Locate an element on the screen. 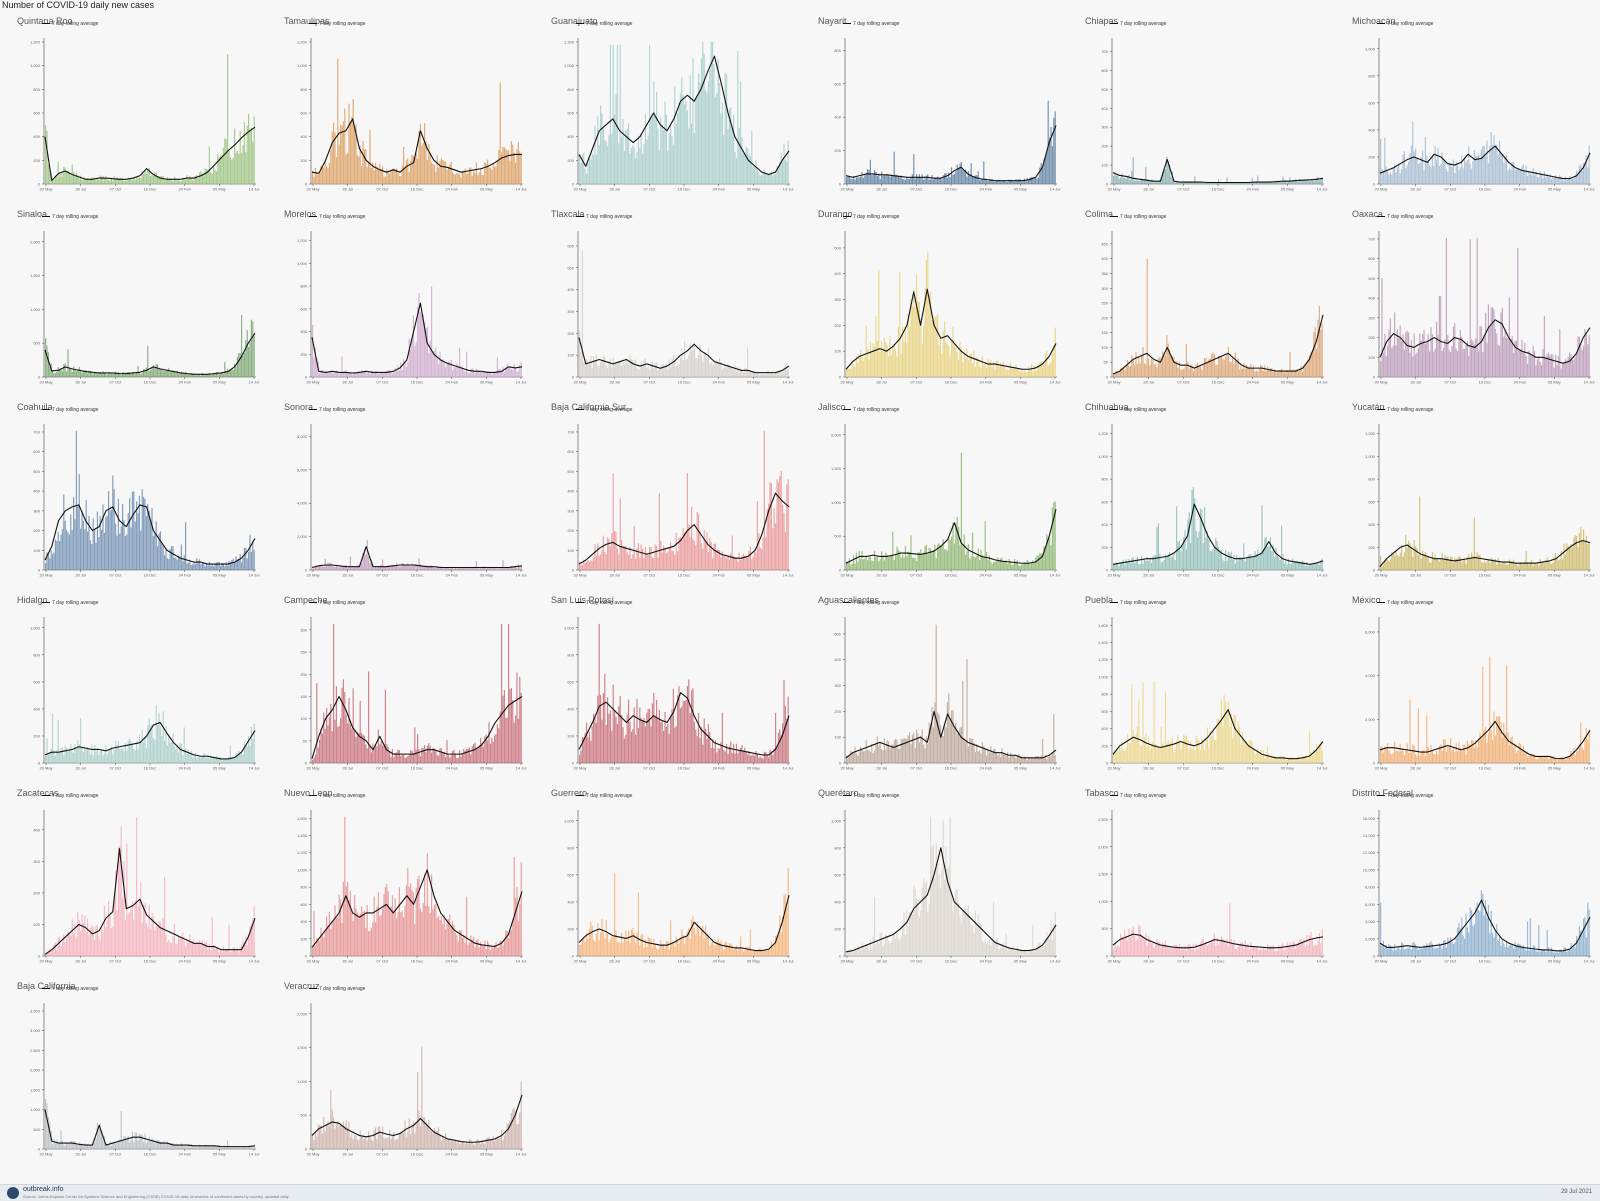 The height and width of the screenshot is (1201, 1600). x-tick-label: 24 Feb is located at coordinates (718, 189).